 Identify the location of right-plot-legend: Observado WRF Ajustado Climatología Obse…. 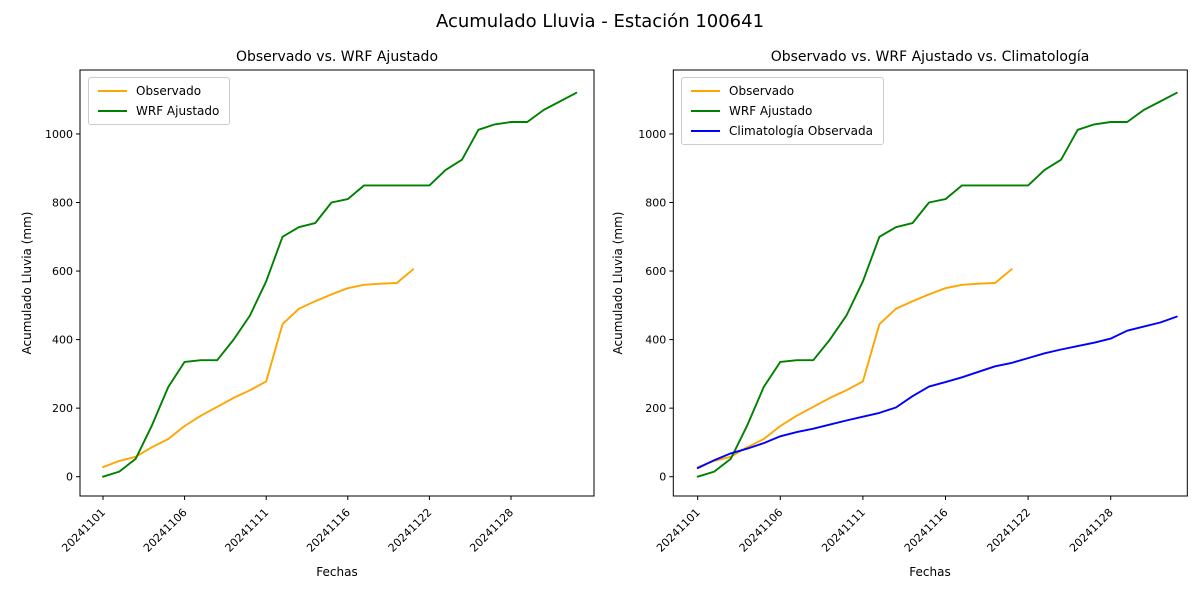
(782, 111).